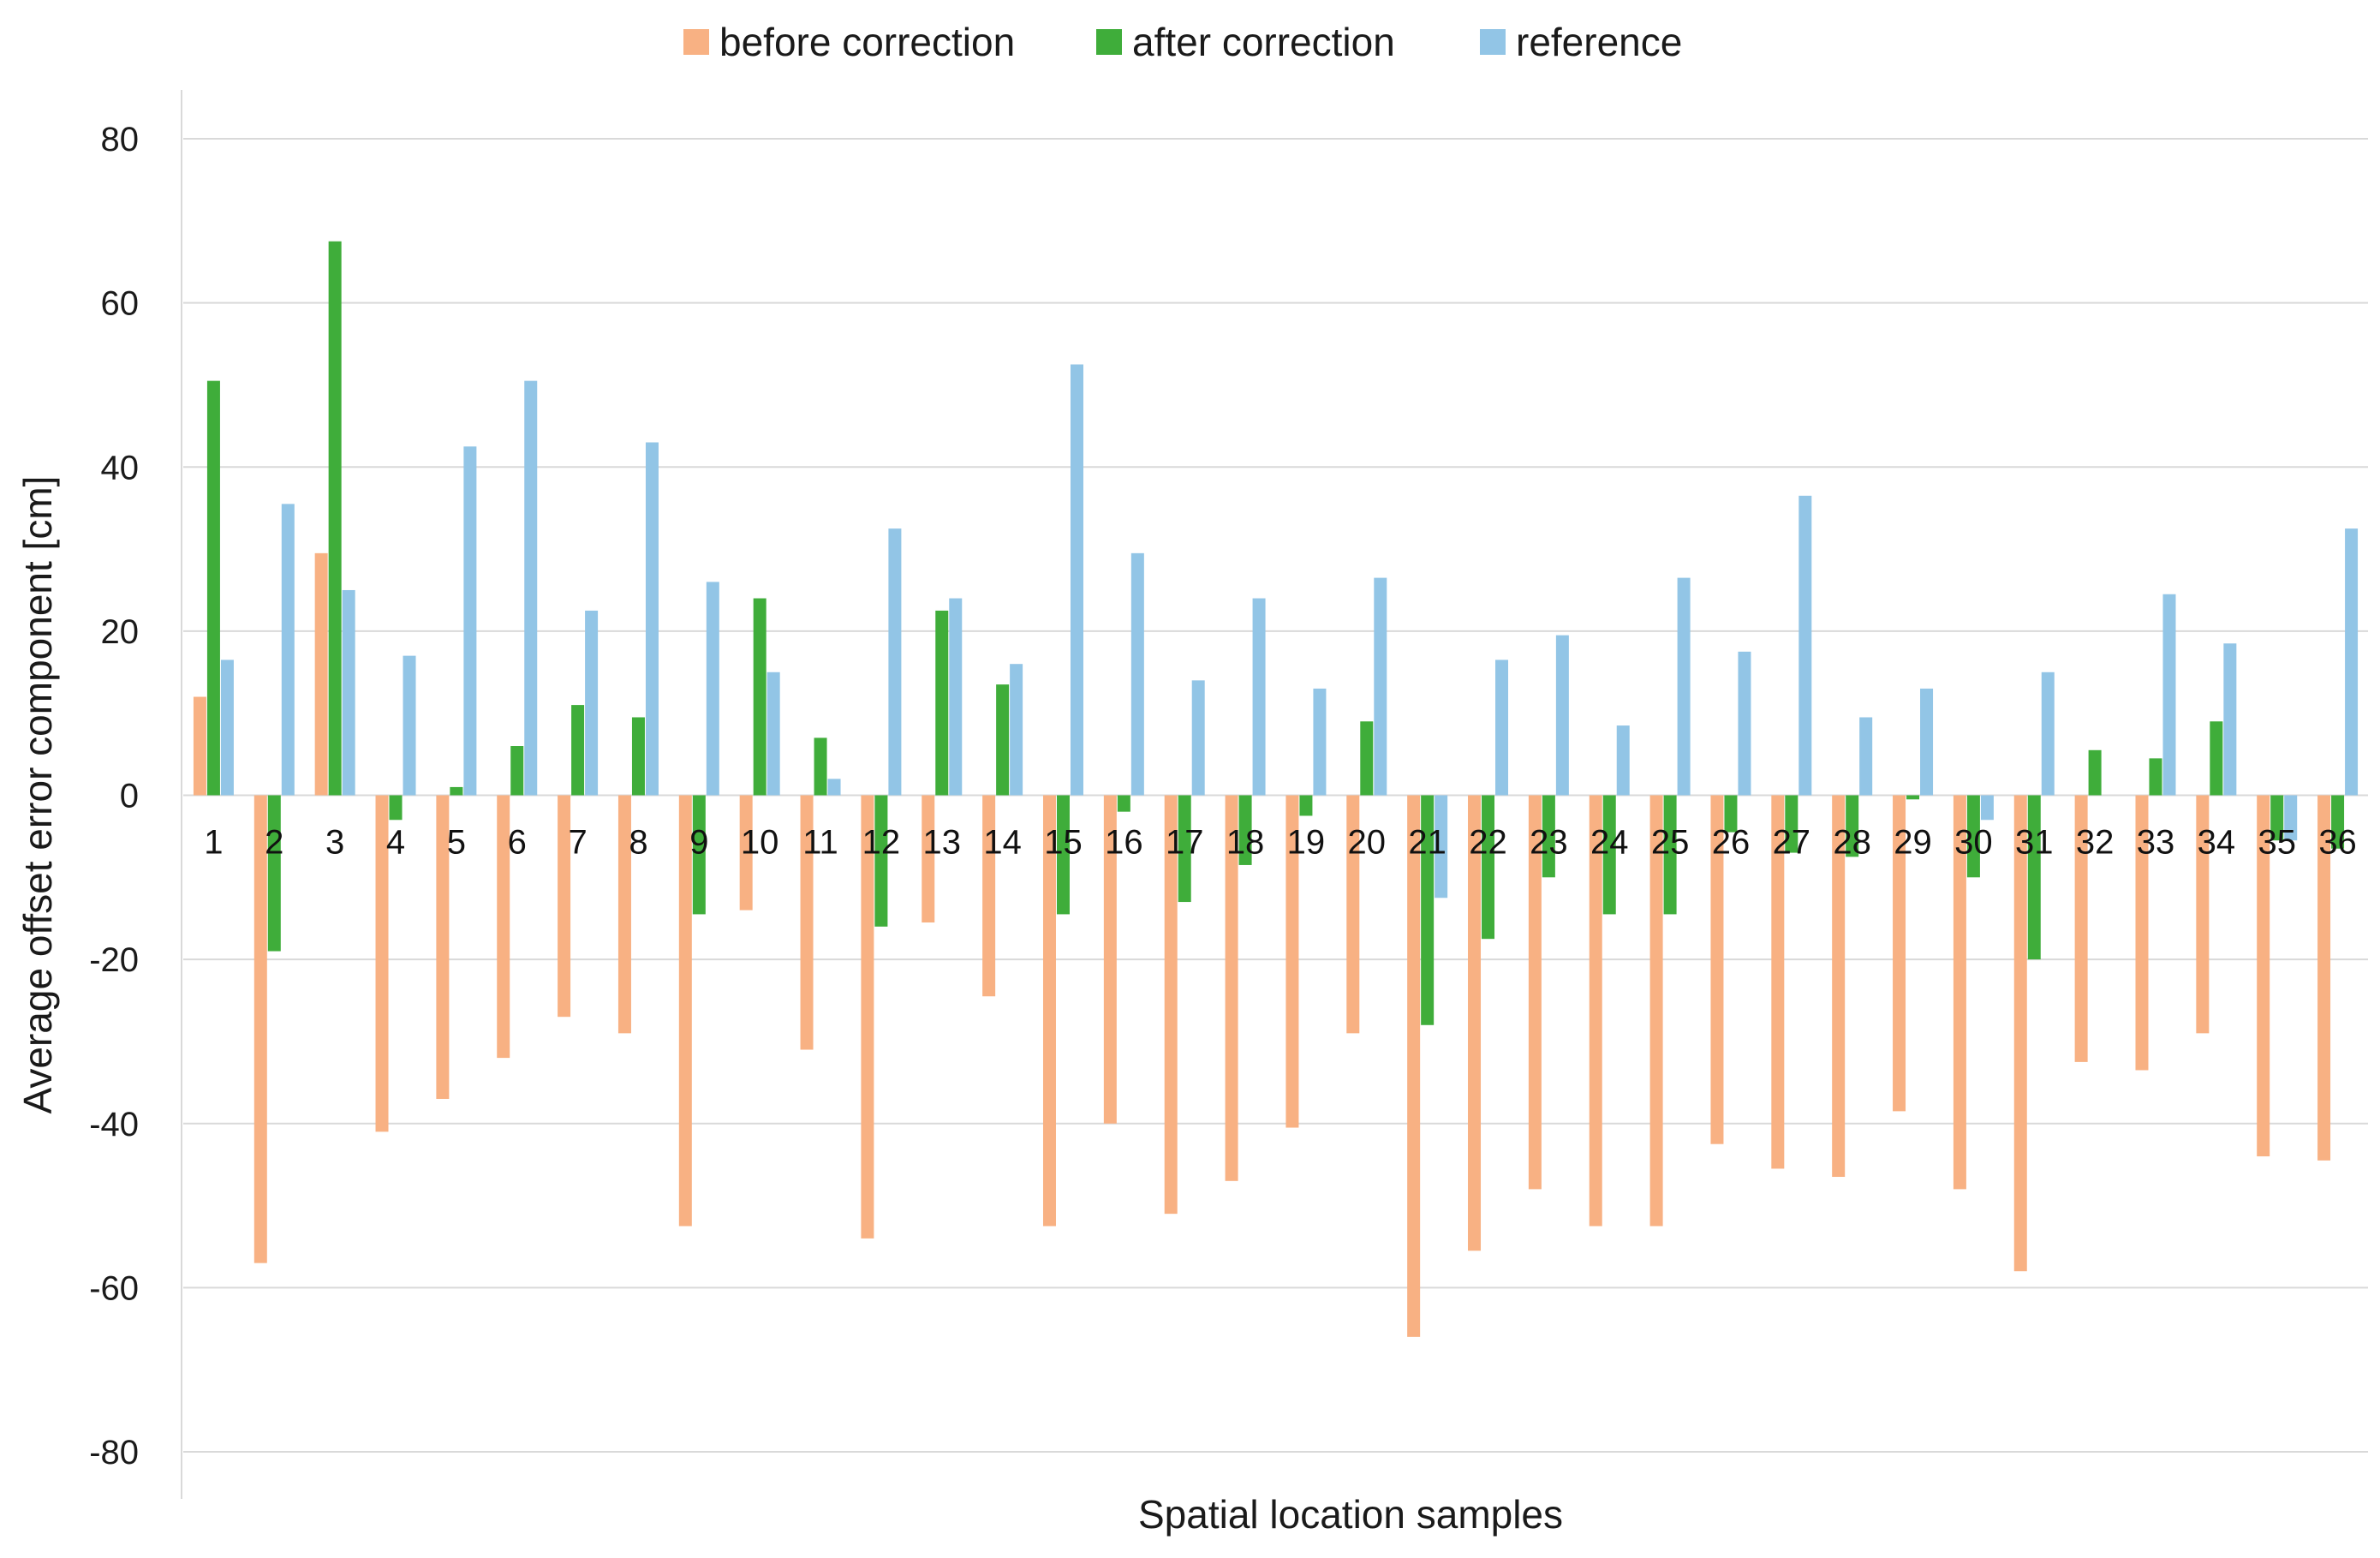 This screenshot has width=2380, height=1558. I want to click on x-category-label: 18, so click(1245, 843).